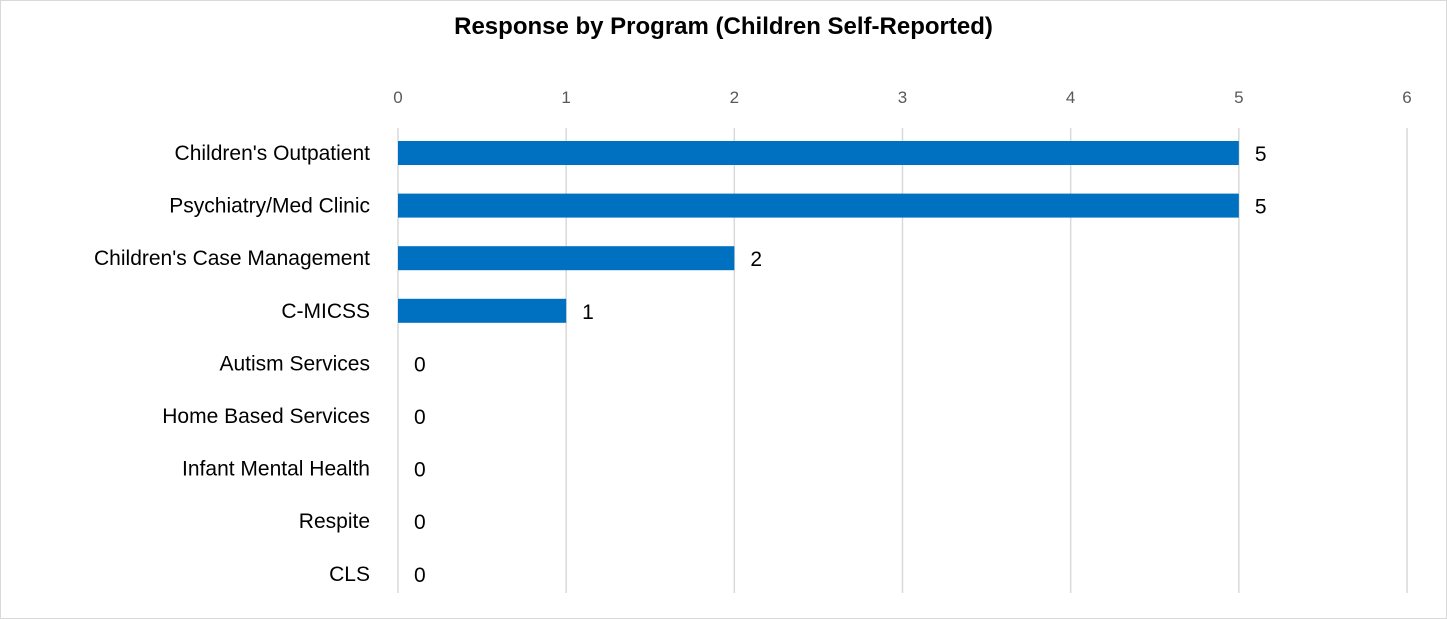  Describe the element at coordinates (588, 312) in the screenshot. I see `data-label: 1` at that location.